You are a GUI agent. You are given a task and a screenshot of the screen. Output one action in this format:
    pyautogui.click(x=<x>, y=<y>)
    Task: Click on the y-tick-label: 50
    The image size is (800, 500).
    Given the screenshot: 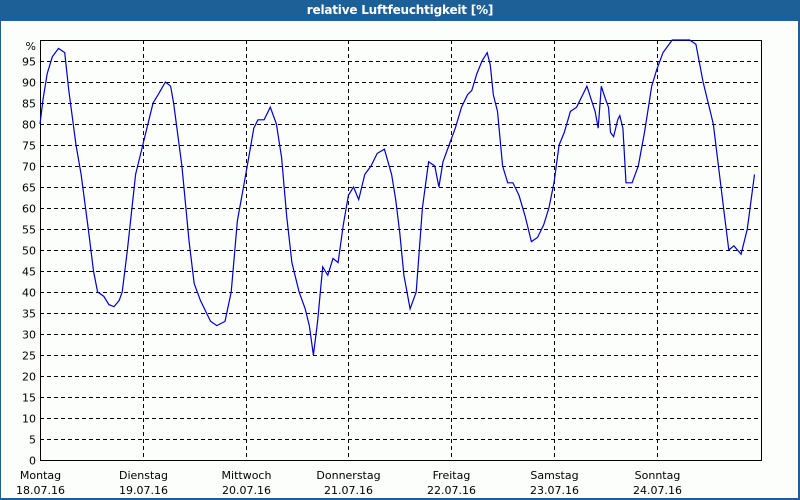 What is the action you would take?
    pyautogui.click(x=29, y=251)
    